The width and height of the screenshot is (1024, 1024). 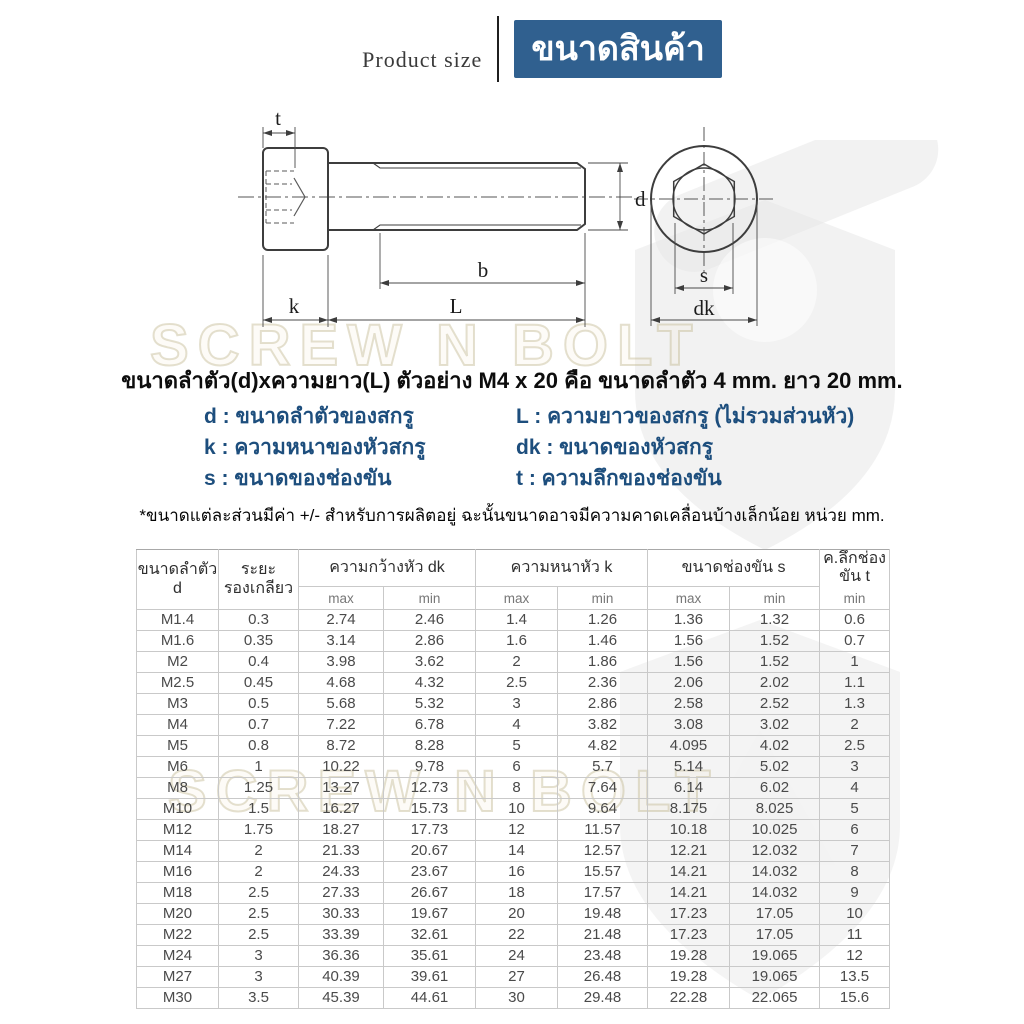 What do you see at coordinates (429, 998) in the screenshot?
I see `value-cell: 44.61` at bounding box center [429, 998].